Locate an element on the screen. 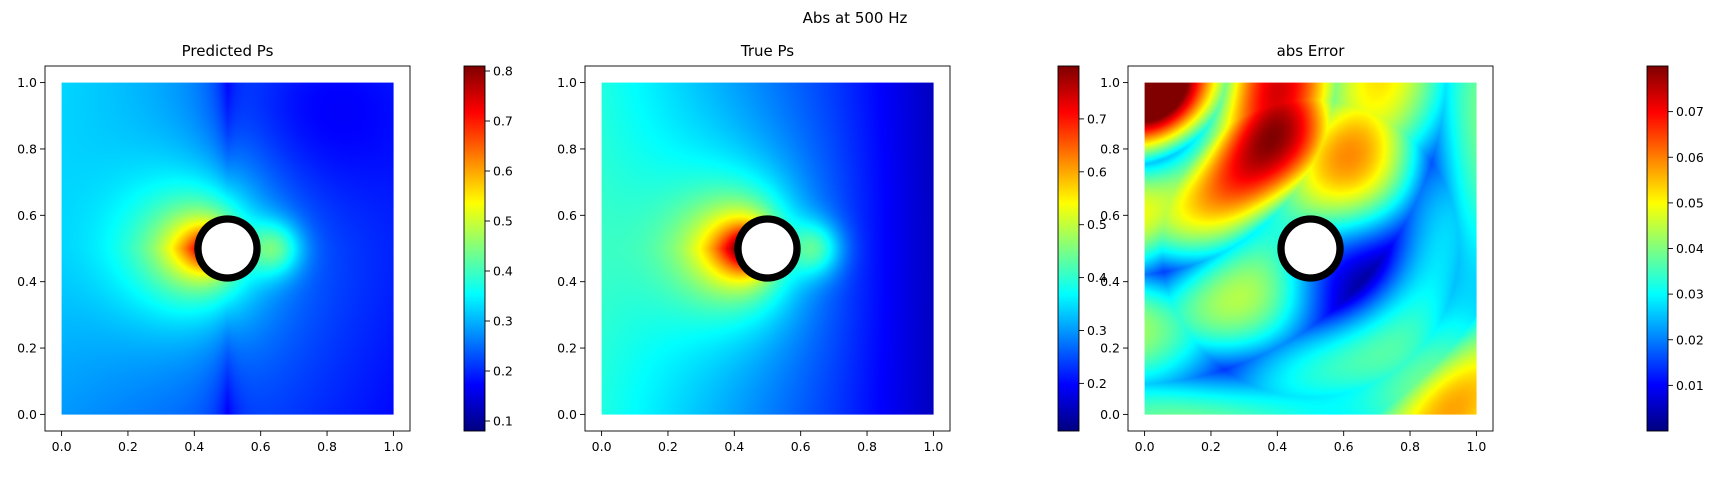 Image resolution: width=1710 pixels, height=502 pixels. colorbar-tick-label: 0.04 is located at coordinates (1690, 248).